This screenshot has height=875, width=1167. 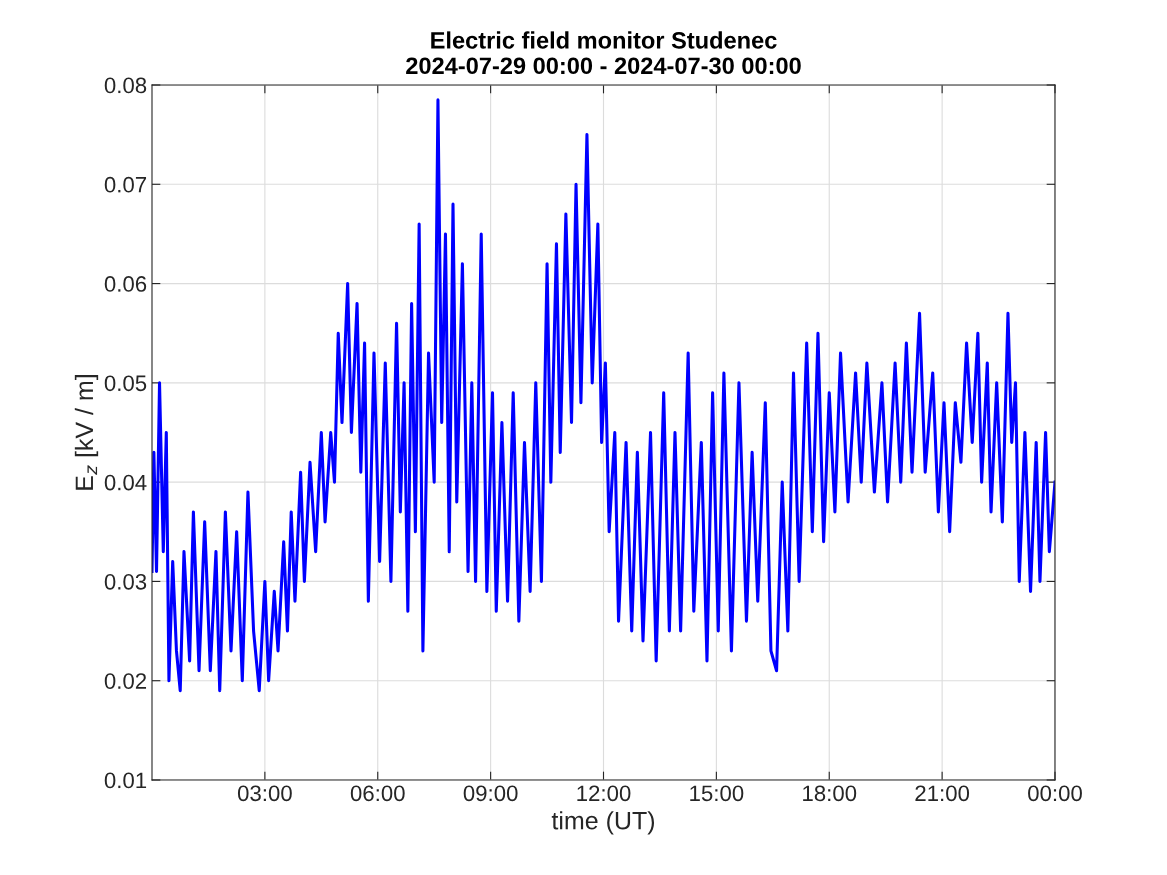 I want to click on y-tick-label: 0.01, so click(x=125, y=780).